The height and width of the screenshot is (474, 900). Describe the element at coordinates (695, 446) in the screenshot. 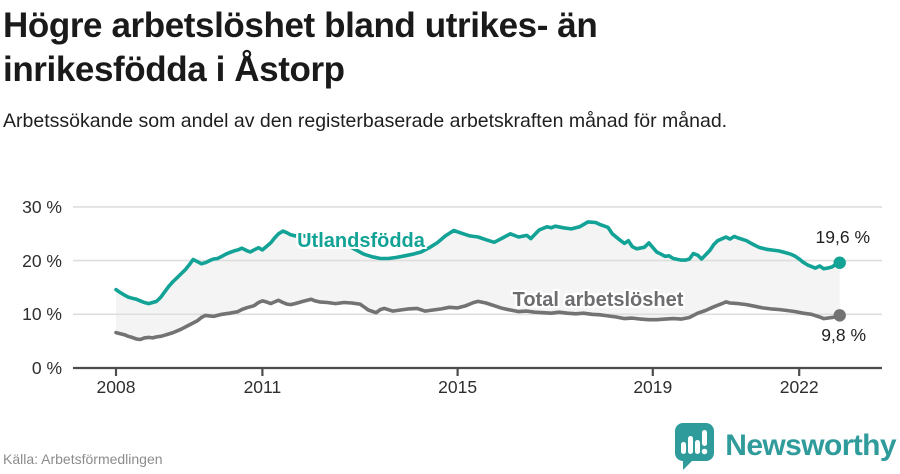

I see `newsworthy-icon` at that location.